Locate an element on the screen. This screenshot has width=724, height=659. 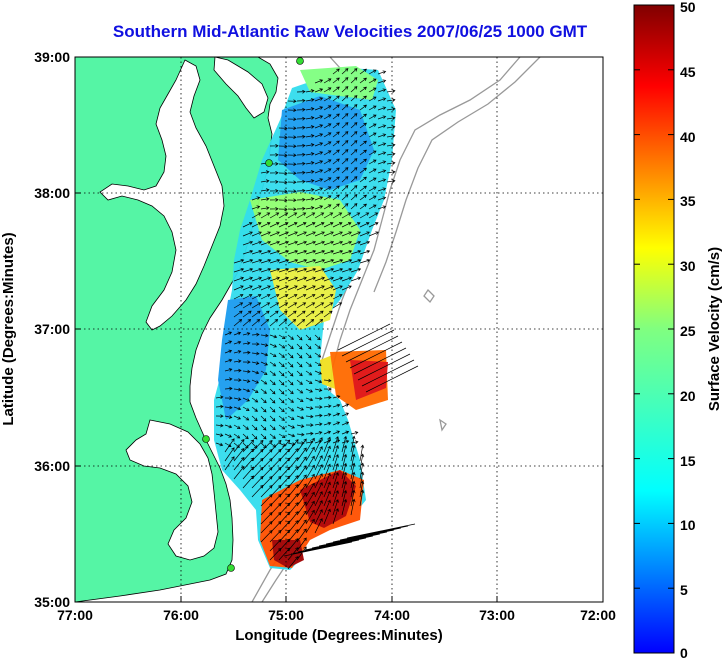
chesapeake-bay is located at coordinates (162, 195).